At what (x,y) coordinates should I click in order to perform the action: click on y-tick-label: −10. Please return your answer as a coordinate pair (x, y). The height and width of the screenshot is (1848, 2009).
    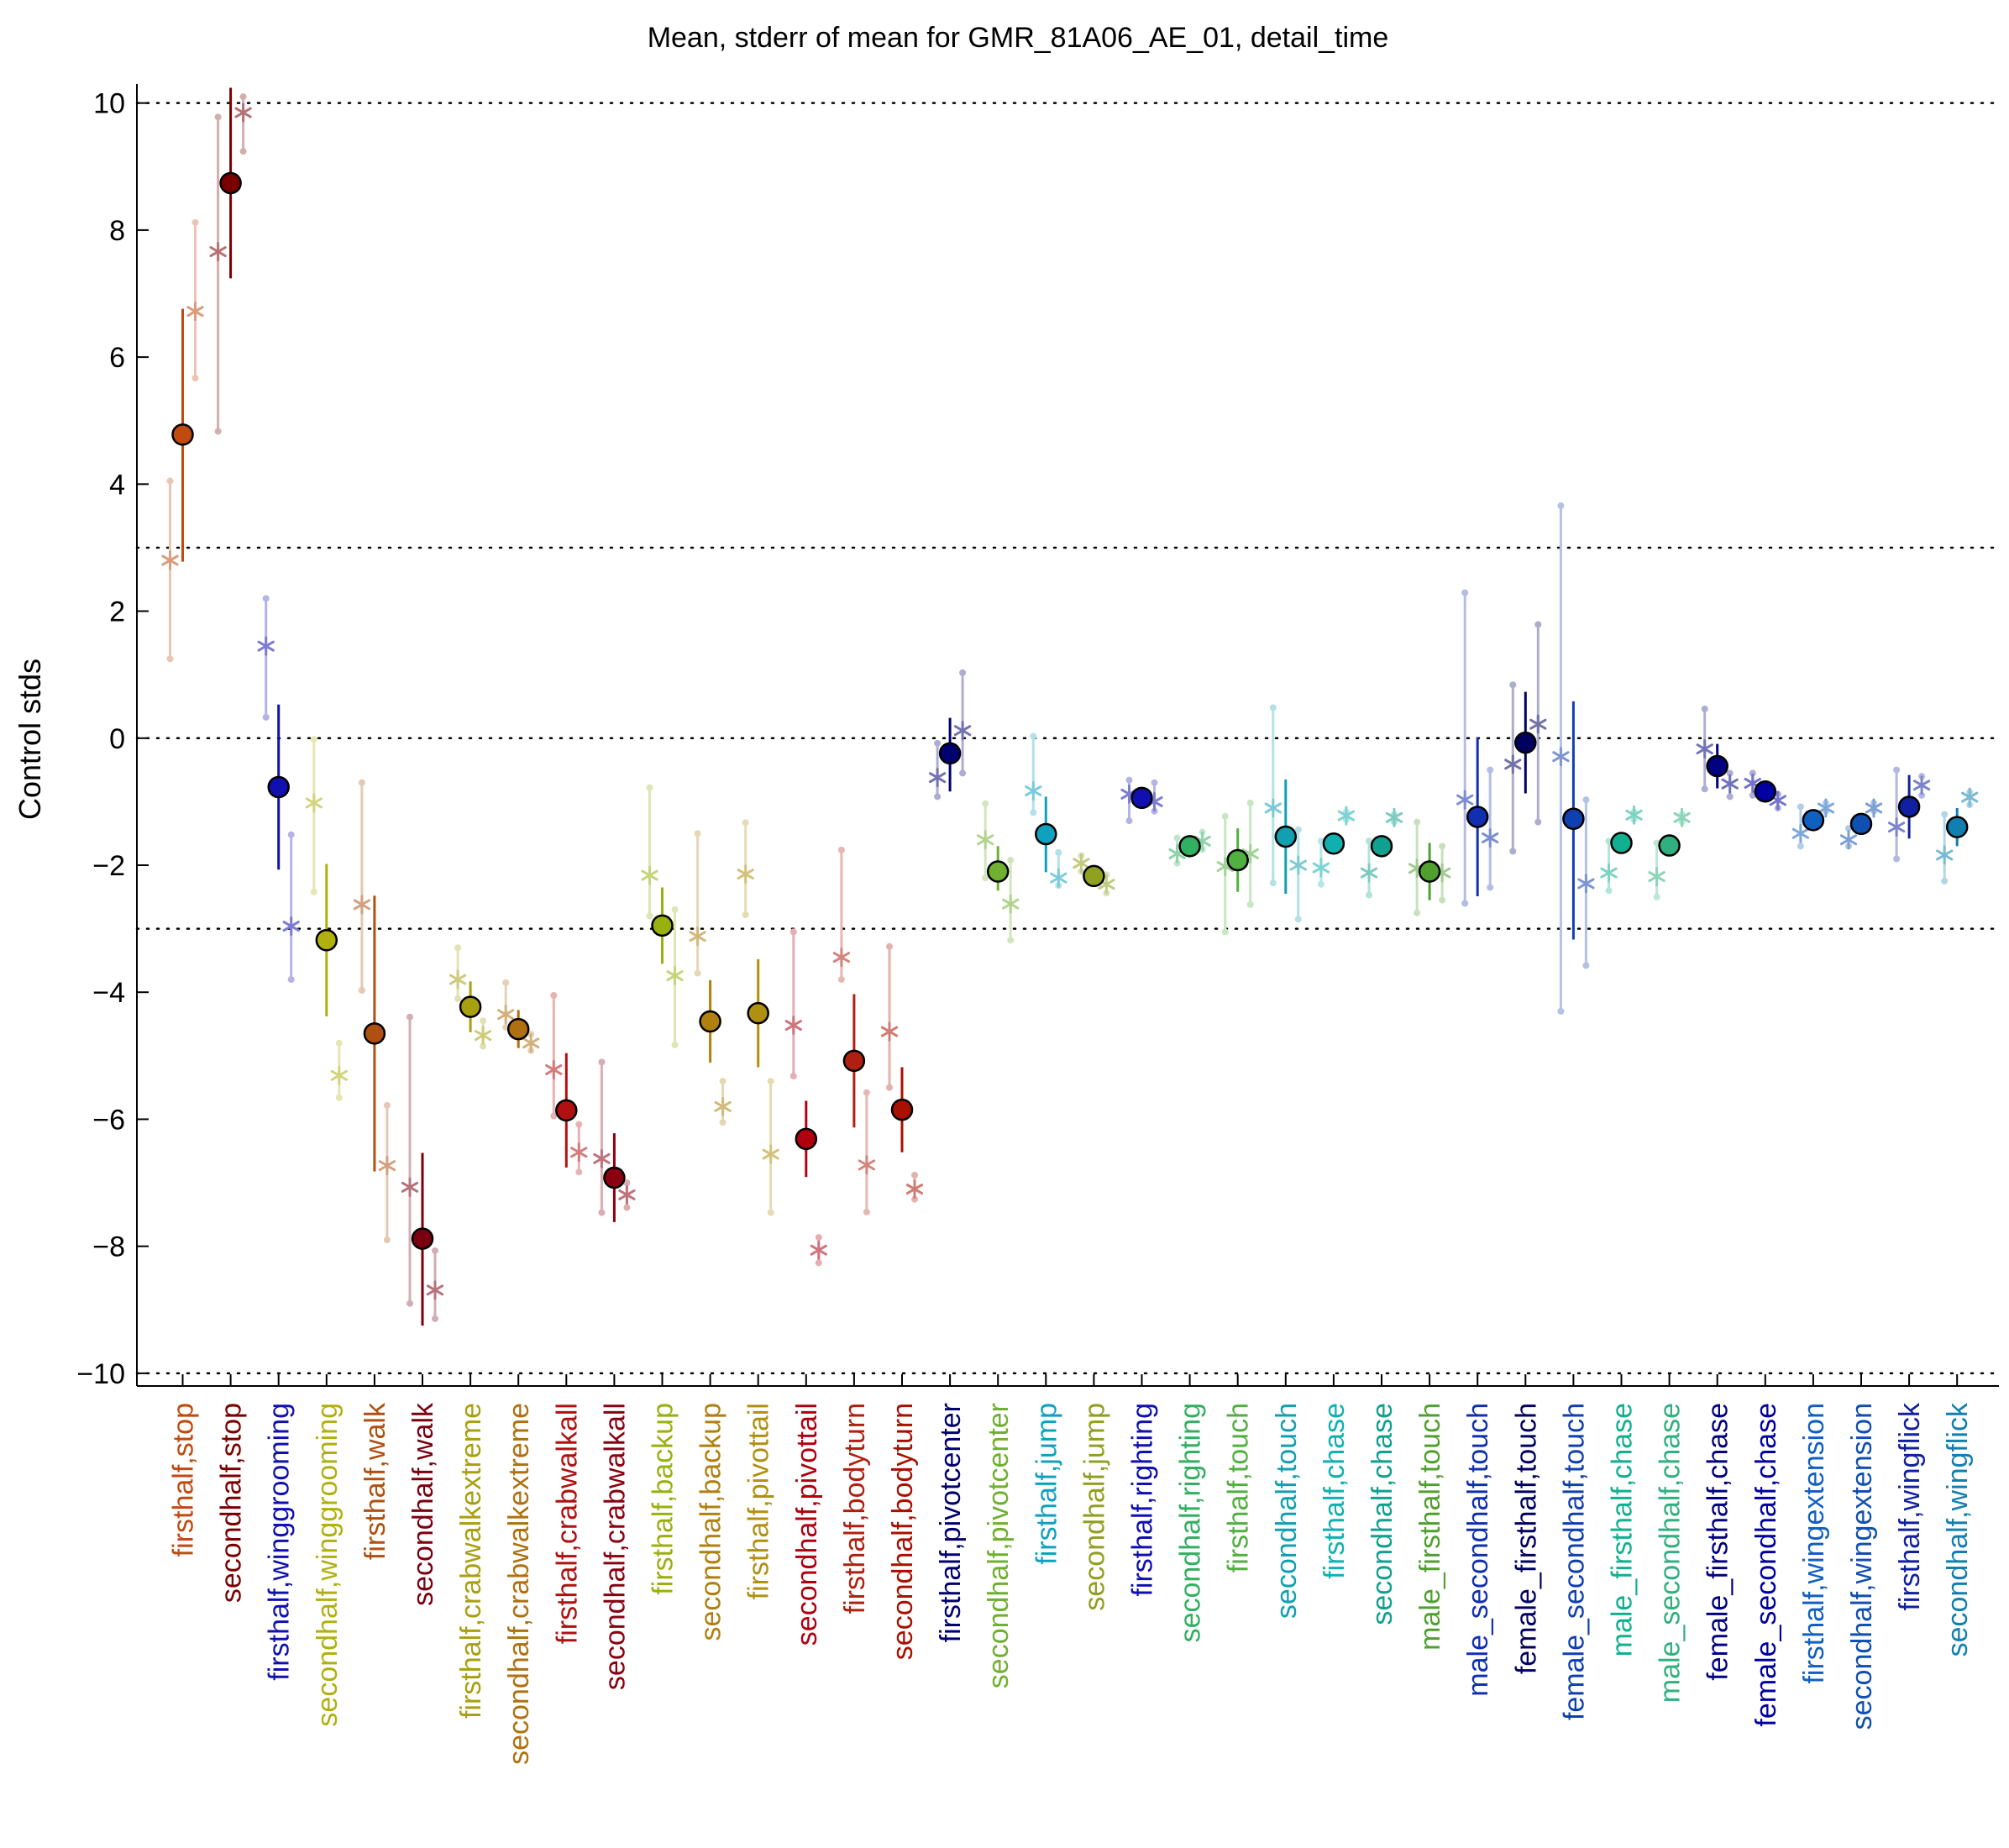
    Looking at the image, I should click on (100, 1374).